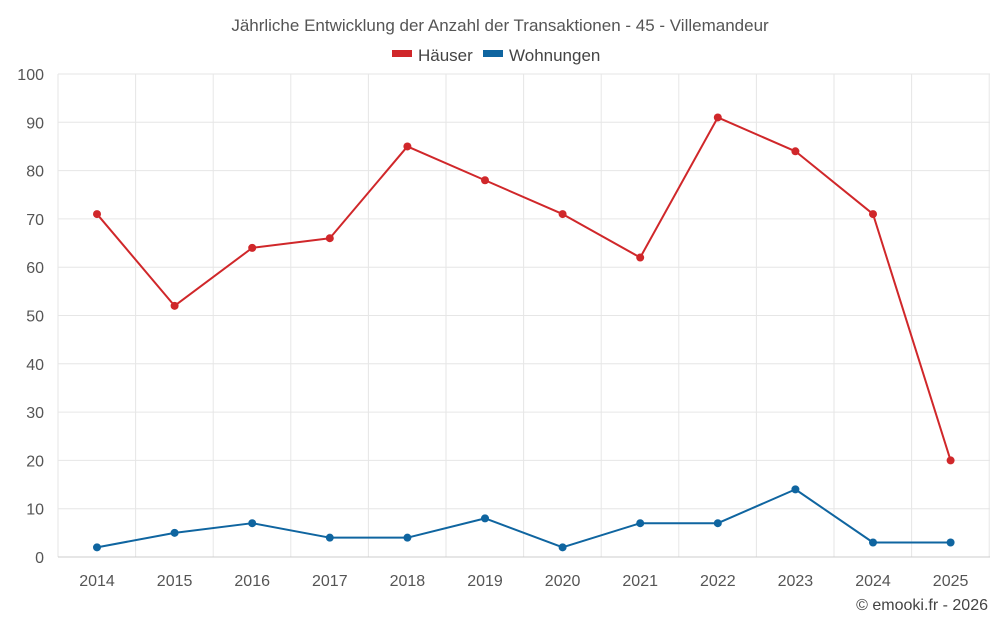 The width and height of the screenshot is (1000, 625). I want to click on y-tick-label: 80, so click(35, 172).